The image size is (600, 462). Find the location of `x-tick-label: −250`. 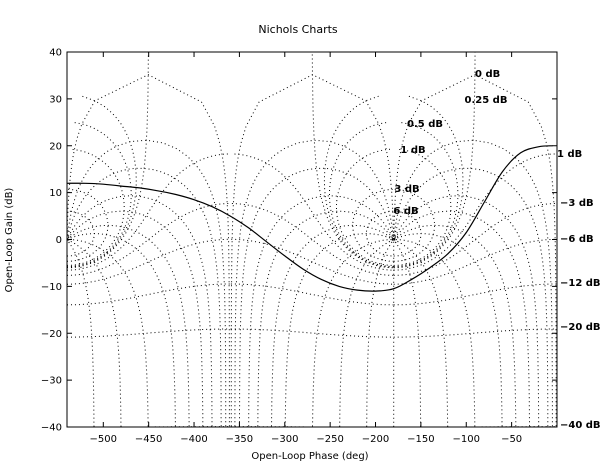

x-tick-label: −250 is located at coordinates (329, 439).